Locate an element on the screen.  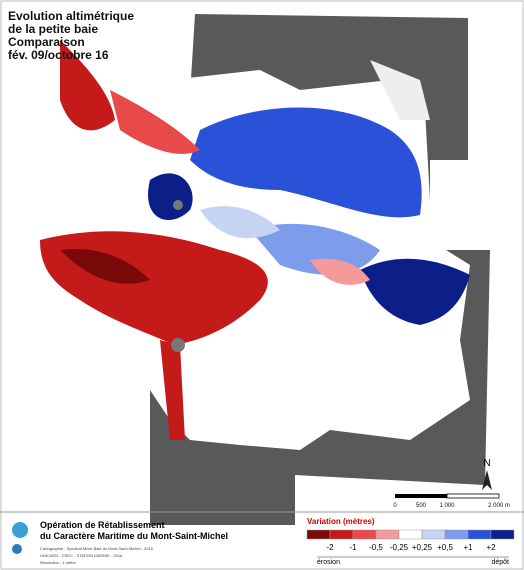
scale-label: 1 000 is located at coordinates (447, 506).